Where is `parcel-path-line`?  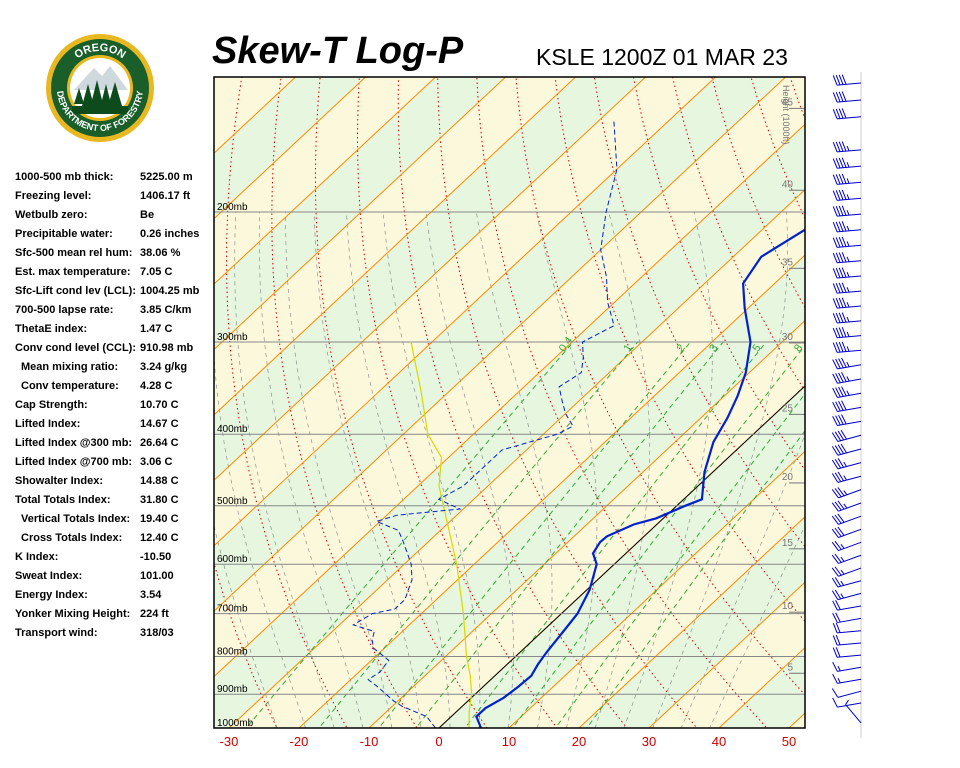
parcel-path-line is located at coordinates (441, 534).